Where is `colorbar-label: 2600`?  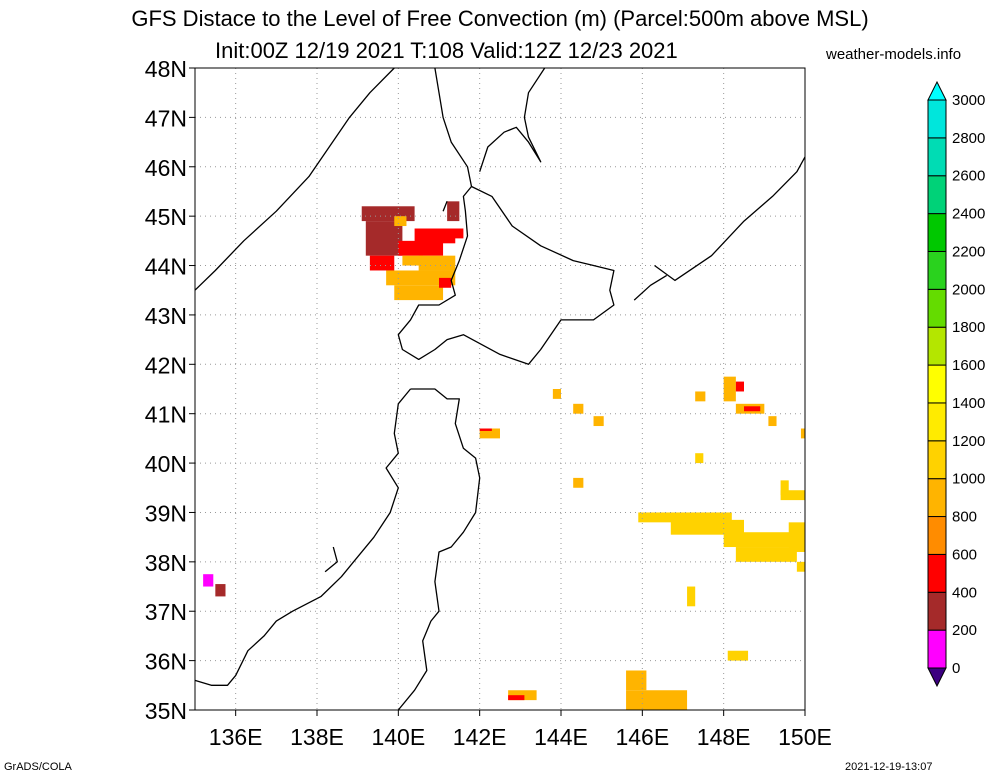
colorbar-label: 2600 is located at coordinates (968, 176).